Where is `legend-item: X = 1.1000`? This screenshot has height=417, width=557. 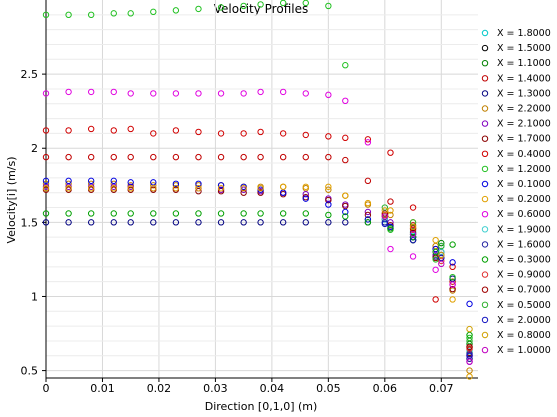
legend-item: X = 1.1000 is located at coordinates (516, 63).